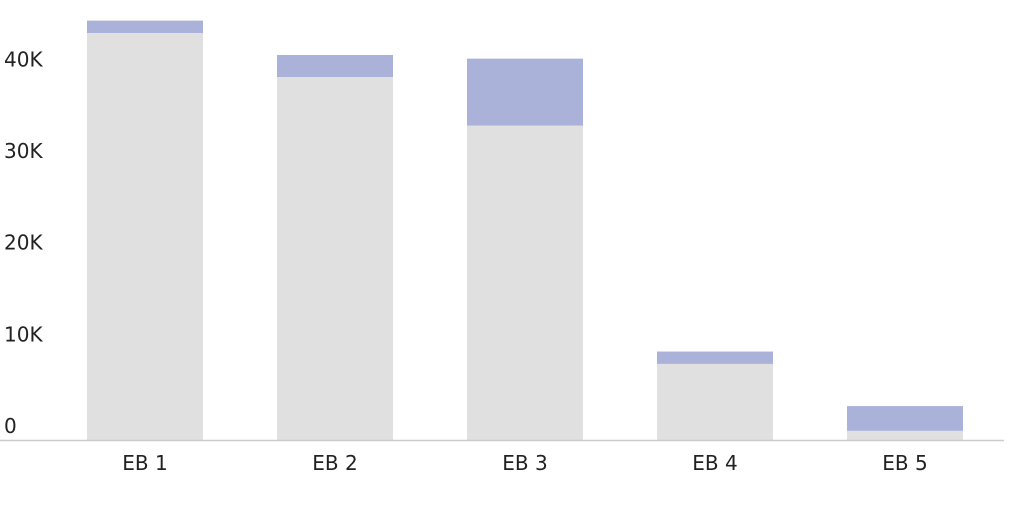 Image resolution: width=1024 pixels, height=512 pixels. I want to click on y-tick-label: 20K, so click(23, 243).